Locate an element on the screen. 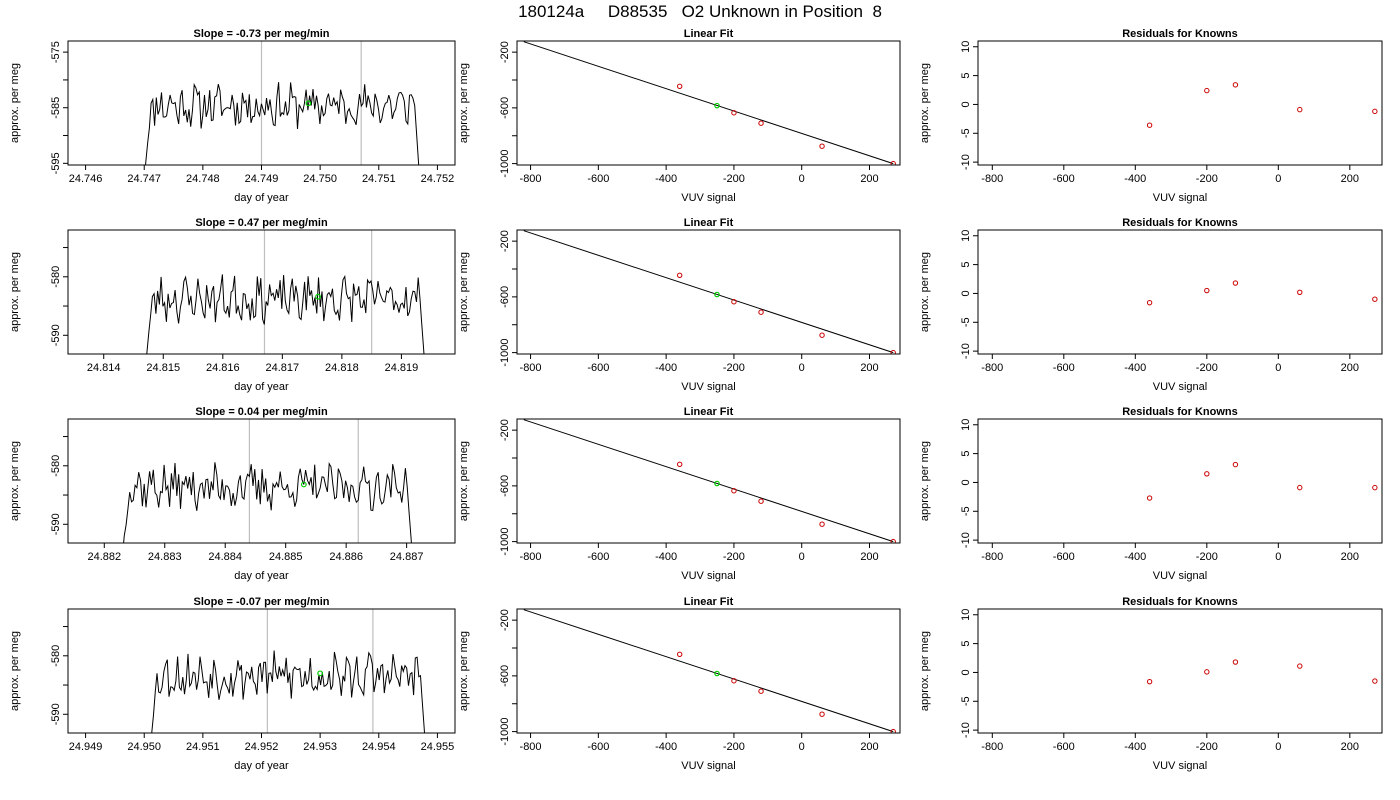  x-axis-label: VUV signal is located at coordinates (1180, 387).